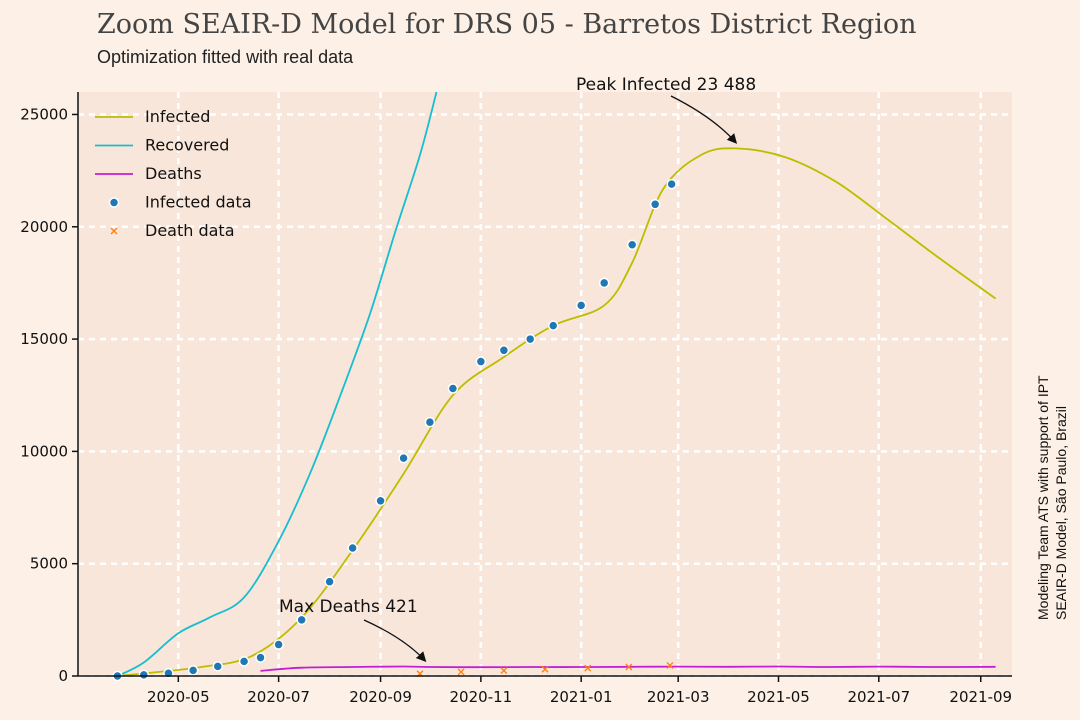  I want to click on legend-cross-b, so click(114, 231).